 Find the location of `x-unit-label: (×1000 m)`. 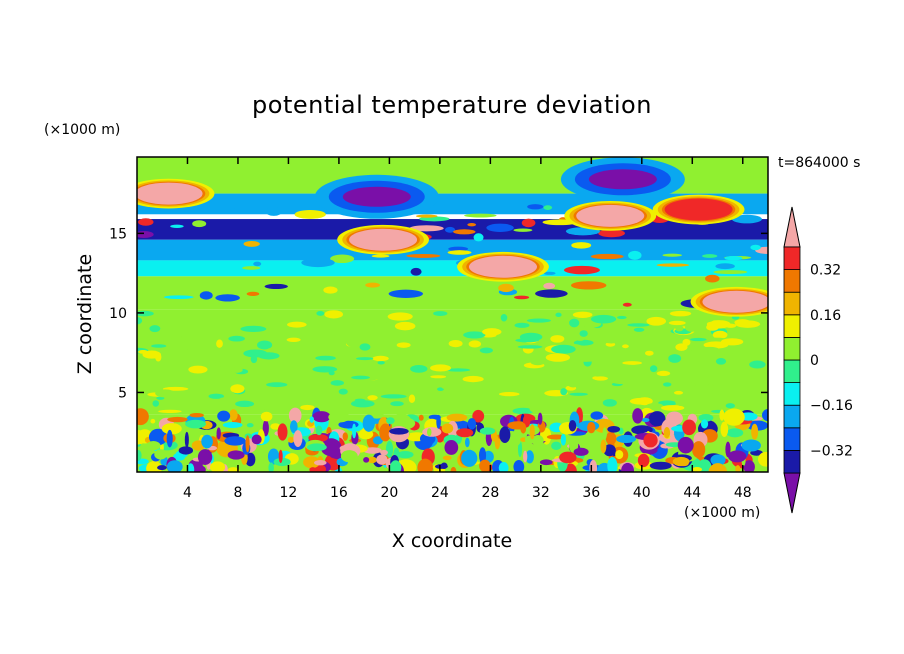

x-unit-label: (×1000 m) is located at coordinates (722, 513).